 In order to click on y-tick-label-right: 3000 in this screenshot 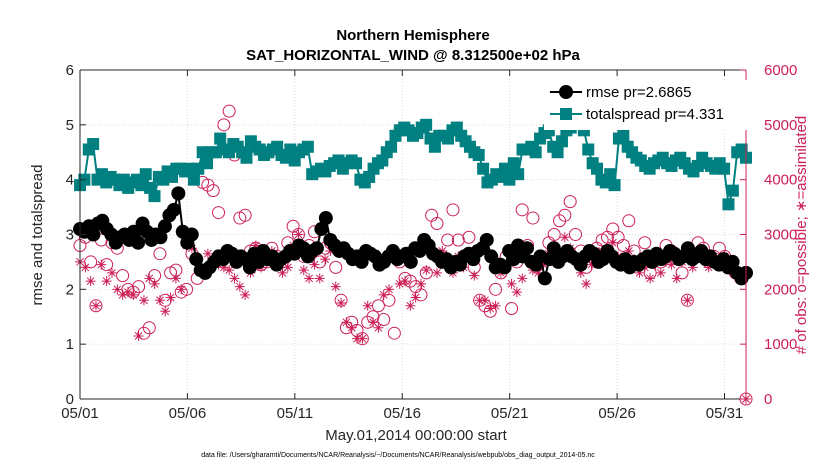, I will do `click(780, 235)`.